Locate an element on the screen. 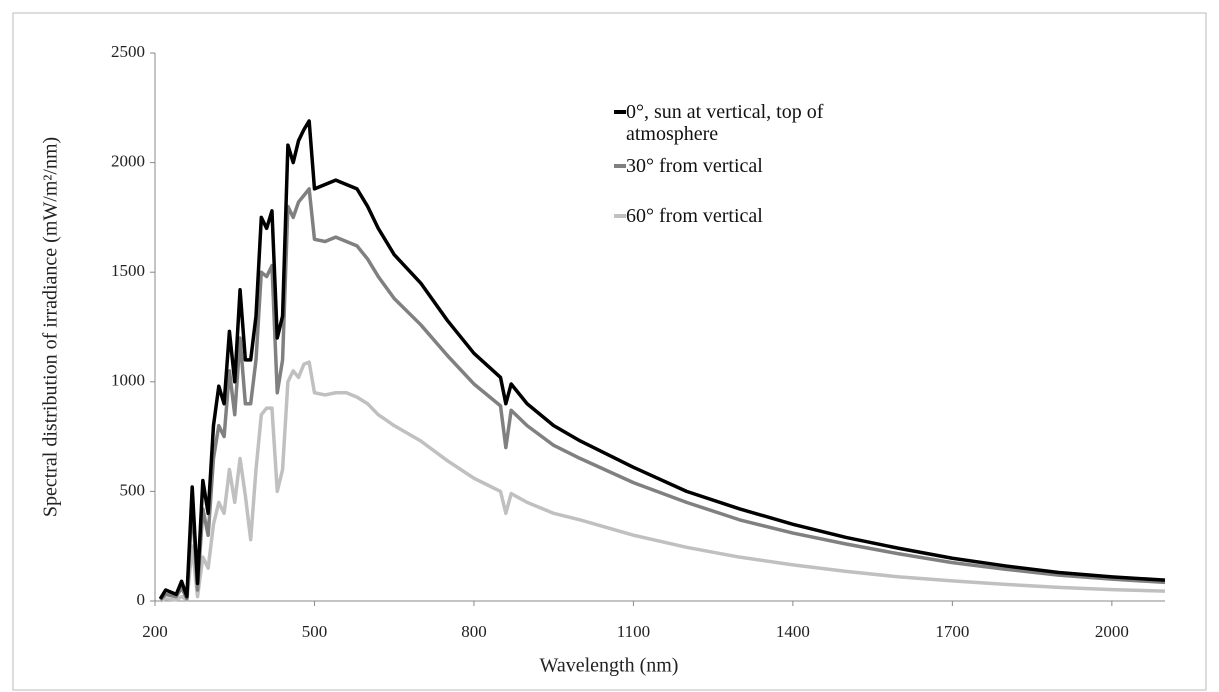  legend-label: 60° from vertical is located at coordinates (694, 216).